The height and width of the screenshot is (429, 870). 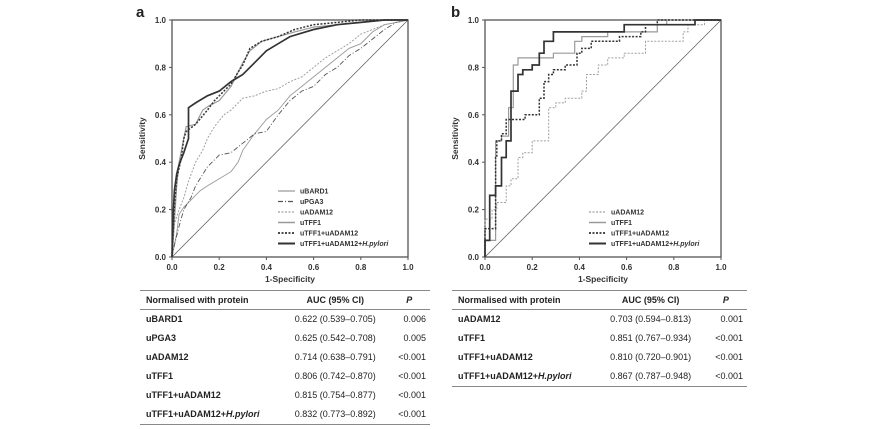 What do you see at coordinates (311, 202) in the screenshot?
I see `legend-label: uPGA3` at bounding box center [311, 202].